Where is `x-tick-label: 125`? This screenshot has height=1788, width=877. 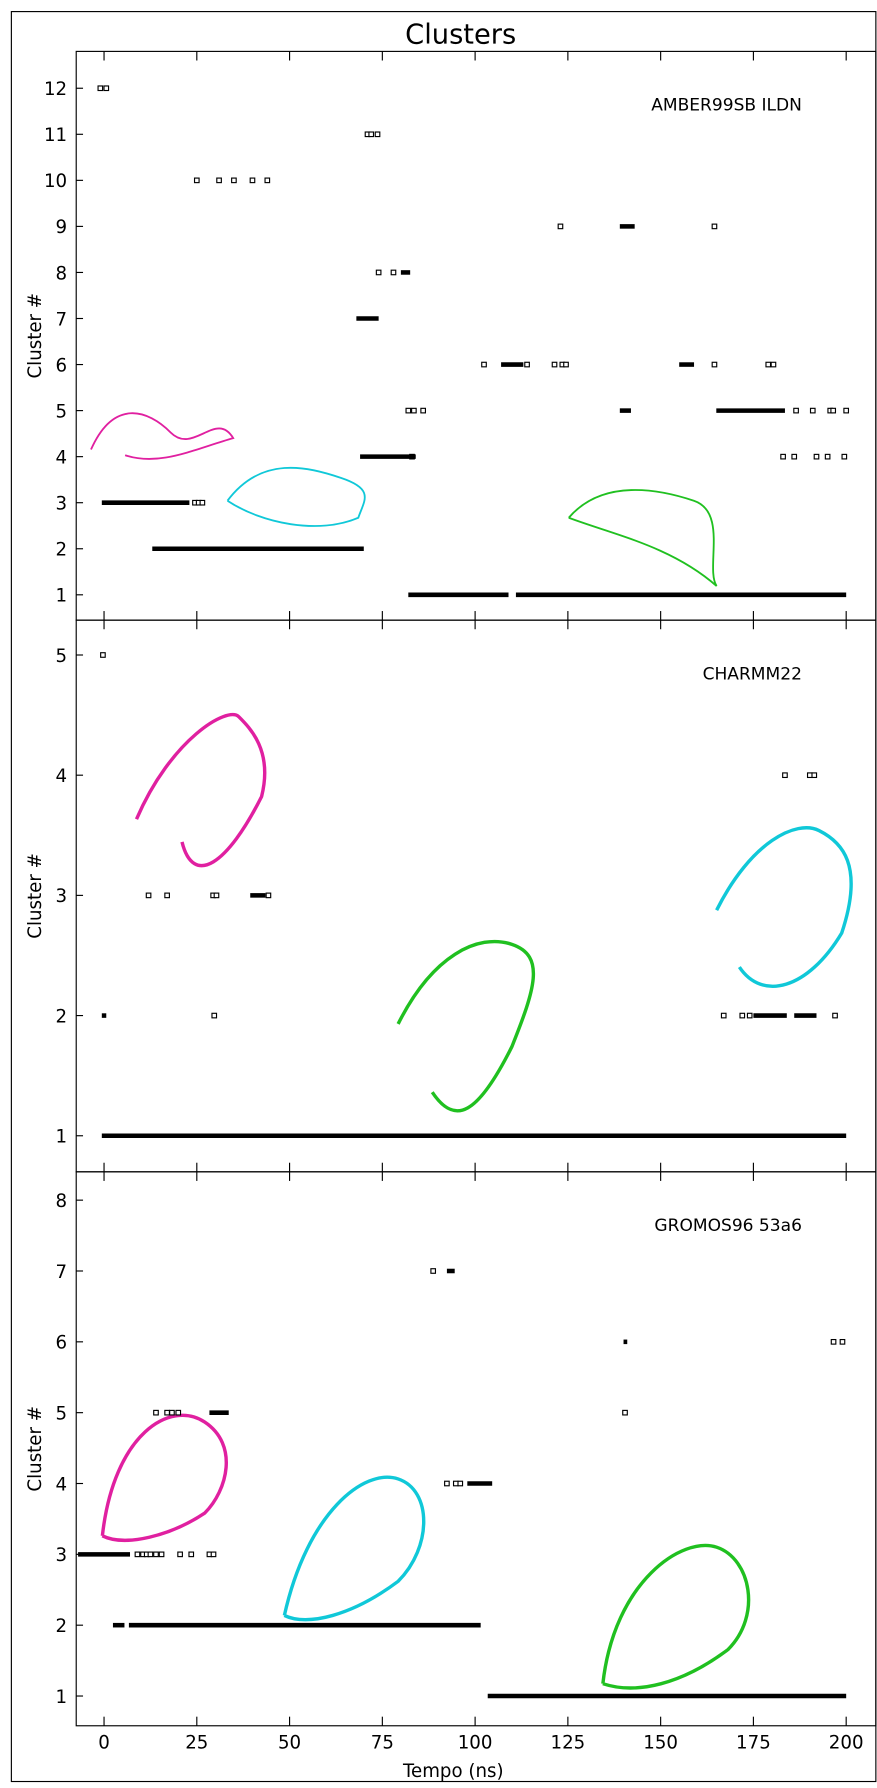
x-tick-label: 125 is located at coordinates (568, 1743).